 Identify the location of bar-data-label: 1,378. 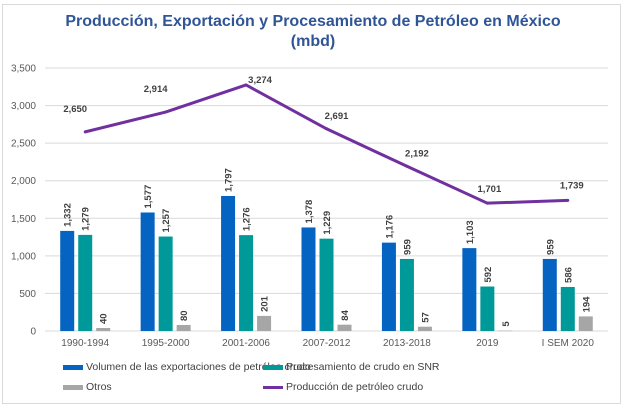
(309, 212).